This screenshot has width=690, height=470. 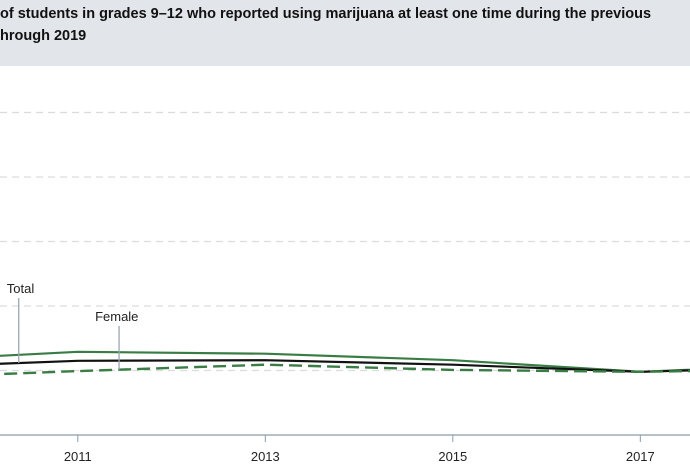 I want to click on annotations: Total Female, so click(x=72, y=325).